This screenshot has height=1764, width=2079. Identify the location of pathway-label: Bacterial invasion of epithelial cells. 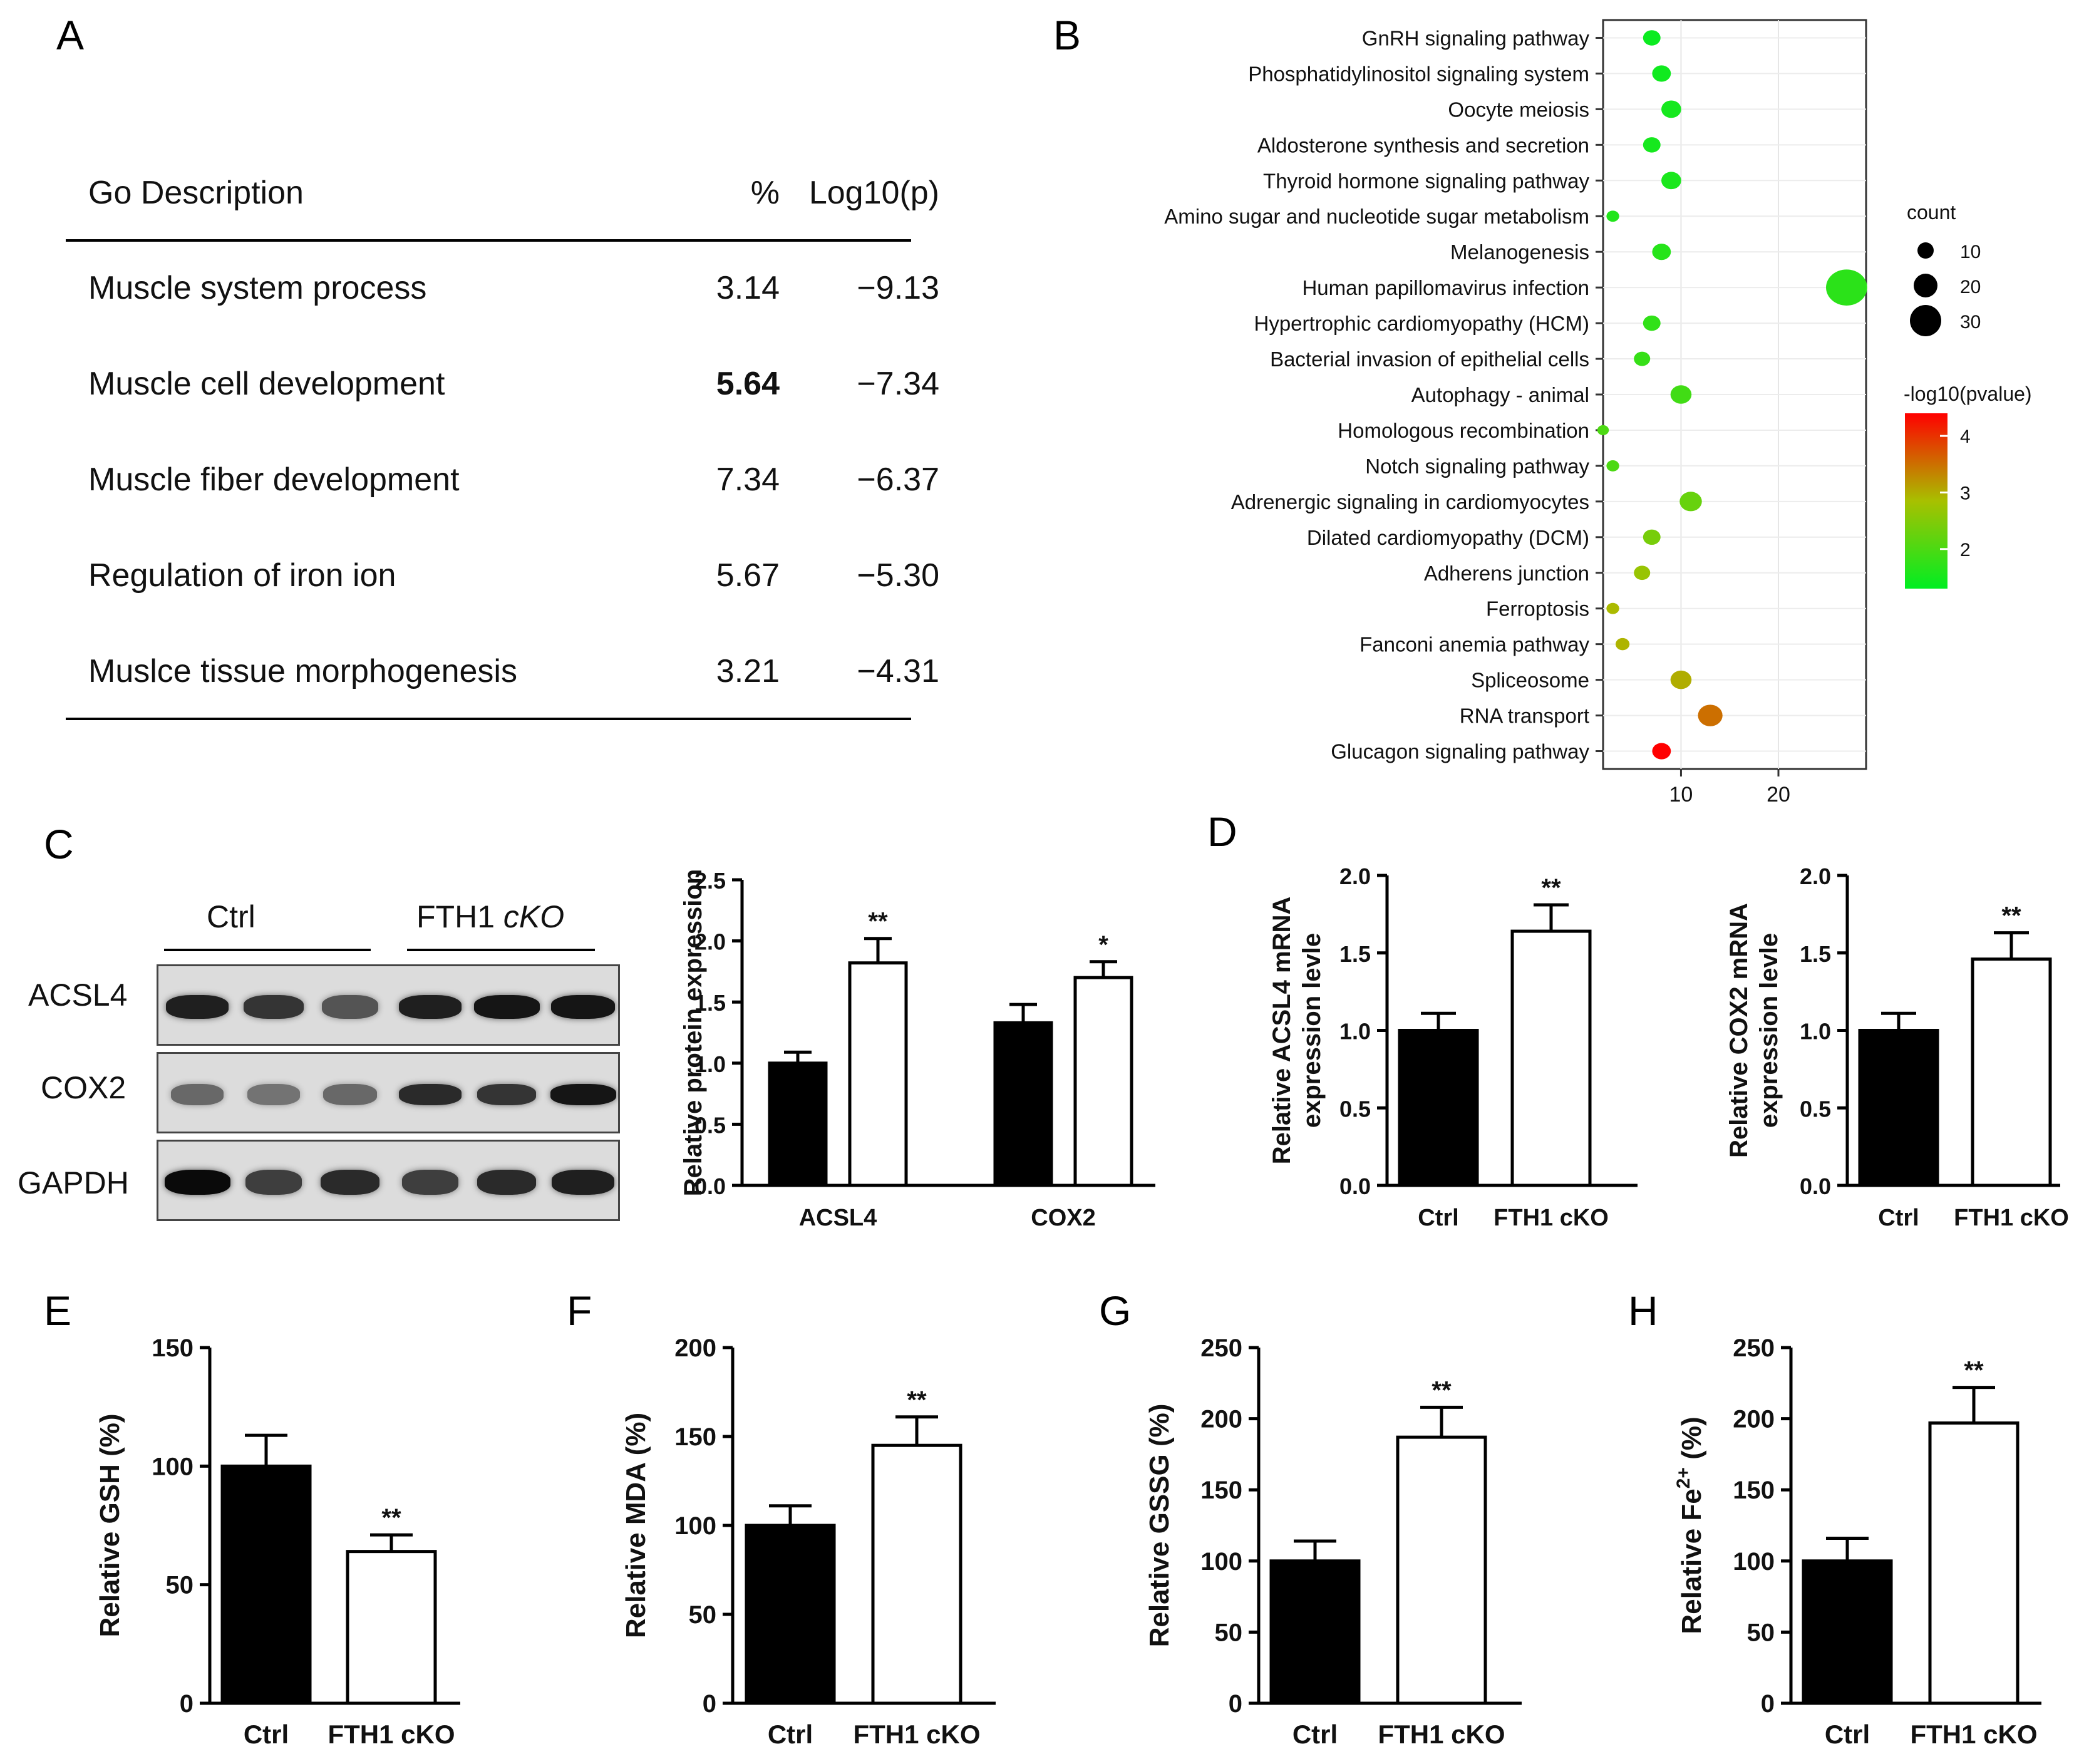
(1429, 359).